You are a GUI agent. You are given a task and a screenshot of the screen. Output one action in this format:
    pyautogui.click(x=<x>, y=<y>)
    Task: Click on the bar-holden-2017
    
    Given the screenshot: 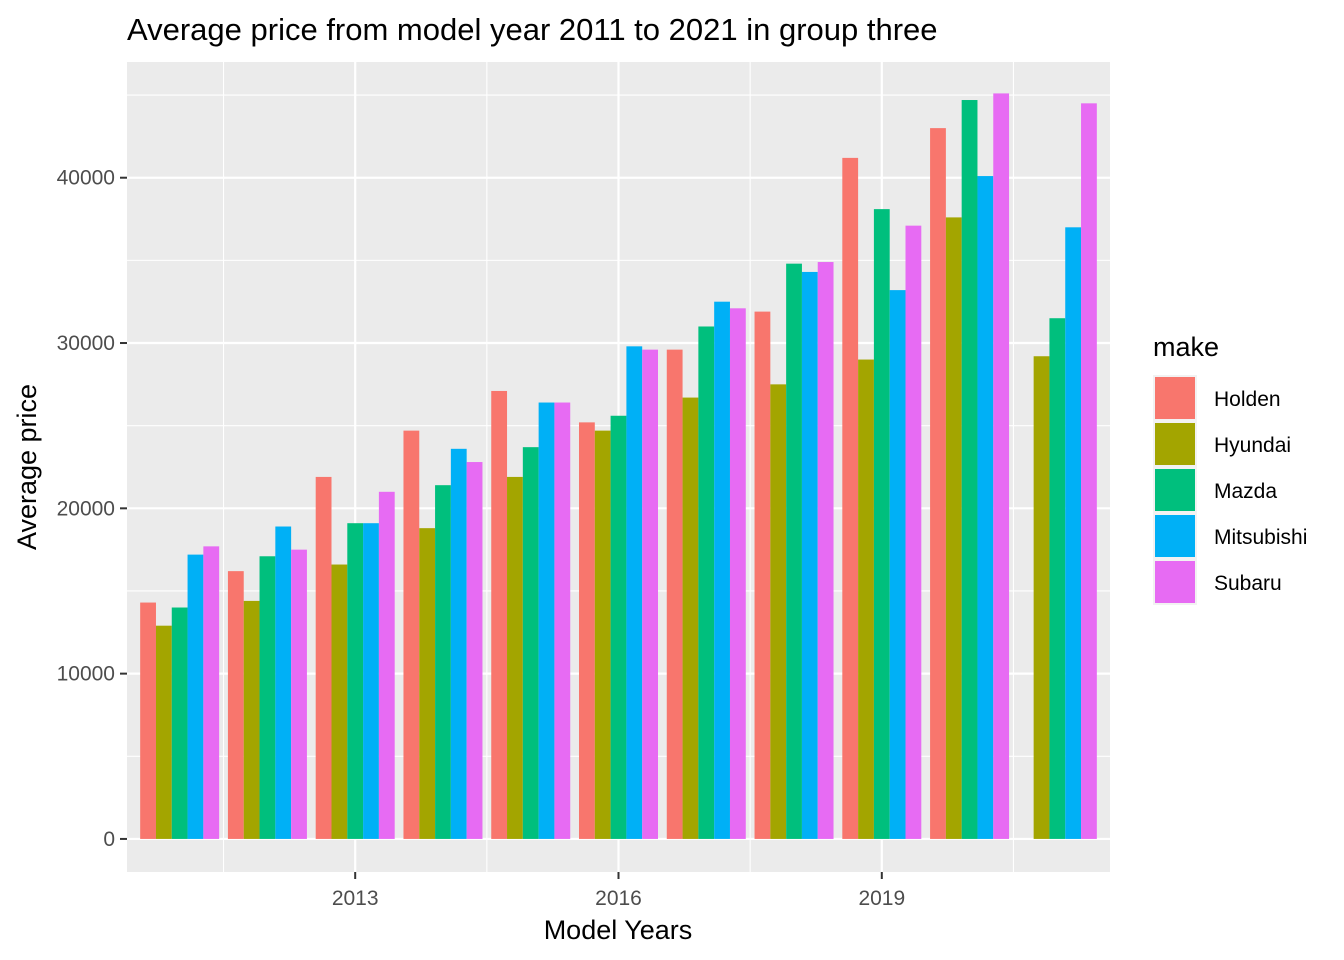 What is the action you would take?
    pyautogui.click(x=674, y=594)
    